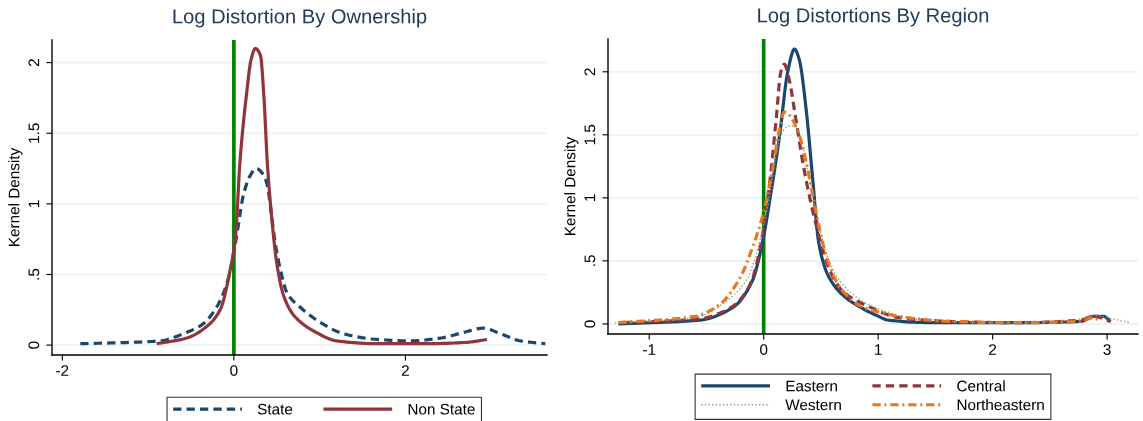 The width and height of the screenshot is (1143, 421). What do you see at coordinates (62, 370) in the screenshot?
I see `x-tick-label: -2` at bounding box center [62, 370].